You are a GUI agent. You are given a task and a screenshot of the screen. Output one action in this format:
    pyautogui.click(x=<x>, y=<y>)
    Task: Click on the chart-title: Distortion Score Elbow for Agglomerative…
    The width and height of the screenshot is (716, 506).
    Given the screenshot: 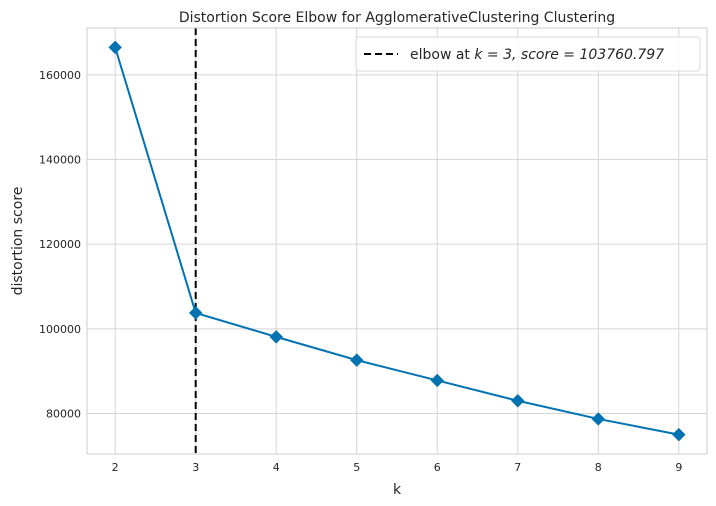 What is the action you would take?
    pyautogui.click(x=397, y=18)
    